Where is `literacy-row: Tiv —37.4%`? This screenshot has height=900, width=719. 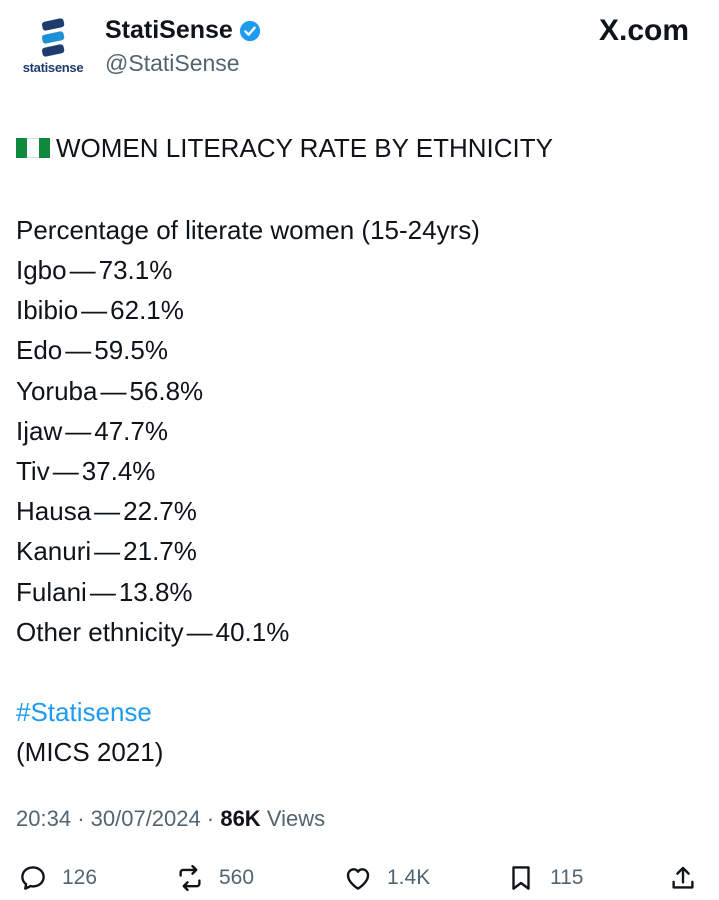 literacy-row: Tiv —37.4% is located at coordinates (361, 471).